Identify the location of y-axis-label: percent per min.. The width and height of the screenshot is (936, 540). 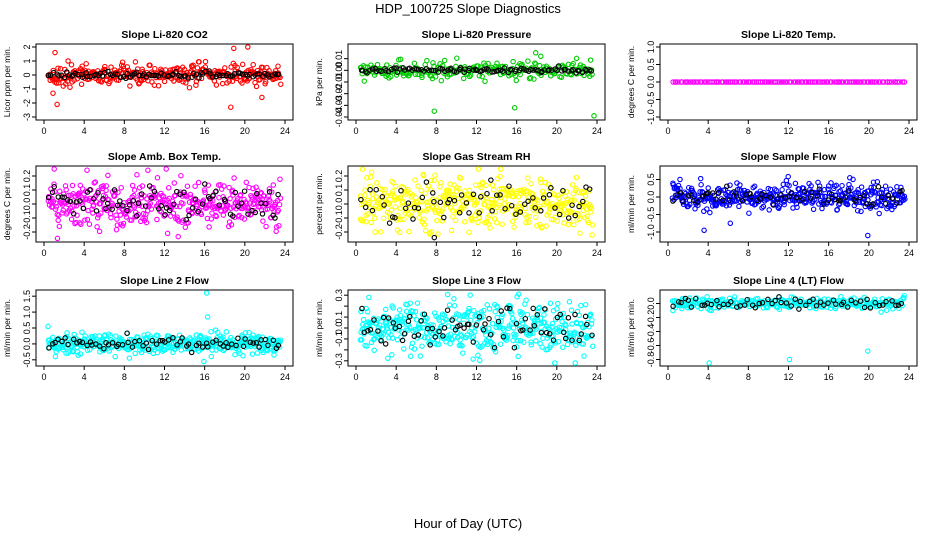
(319, 203).